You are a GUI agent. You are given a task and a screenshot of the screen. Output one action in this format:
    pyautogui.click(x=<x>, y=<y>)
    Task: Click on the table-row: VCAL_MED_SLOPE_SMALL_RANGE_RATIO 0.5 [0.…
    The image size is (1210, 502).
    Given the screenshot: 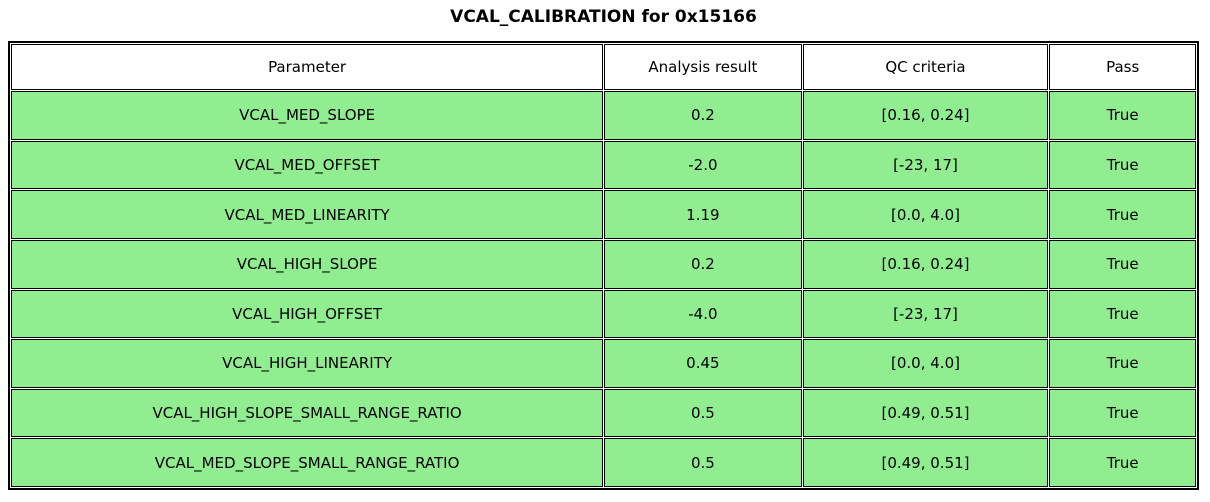 What is the action you would take?
    pyautogui.click(x=603, y=462)
    